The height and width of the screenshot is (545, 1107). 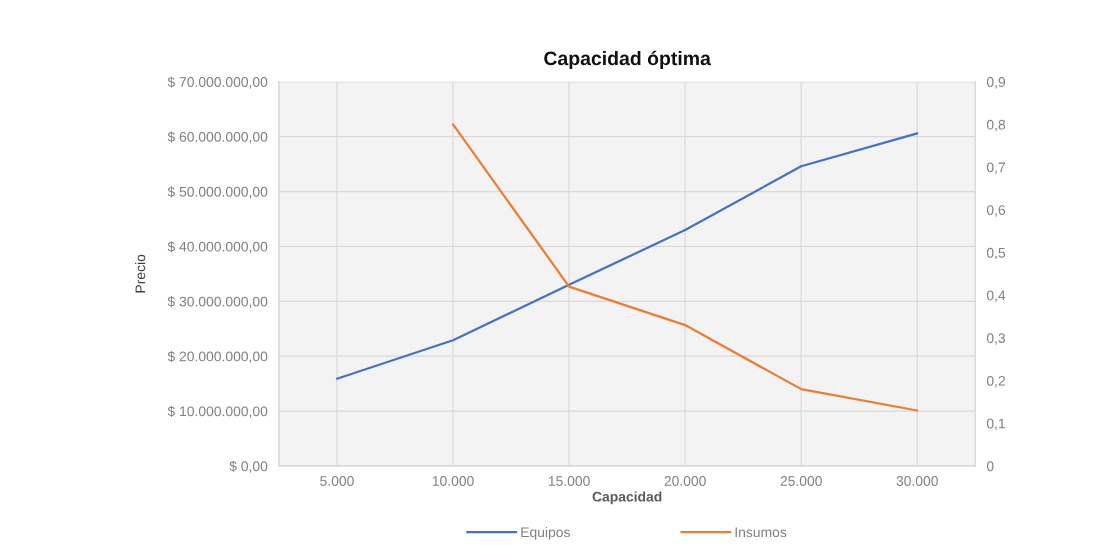 I want to click on y2-tick-label: 0,1, so click(x=996, y=424).